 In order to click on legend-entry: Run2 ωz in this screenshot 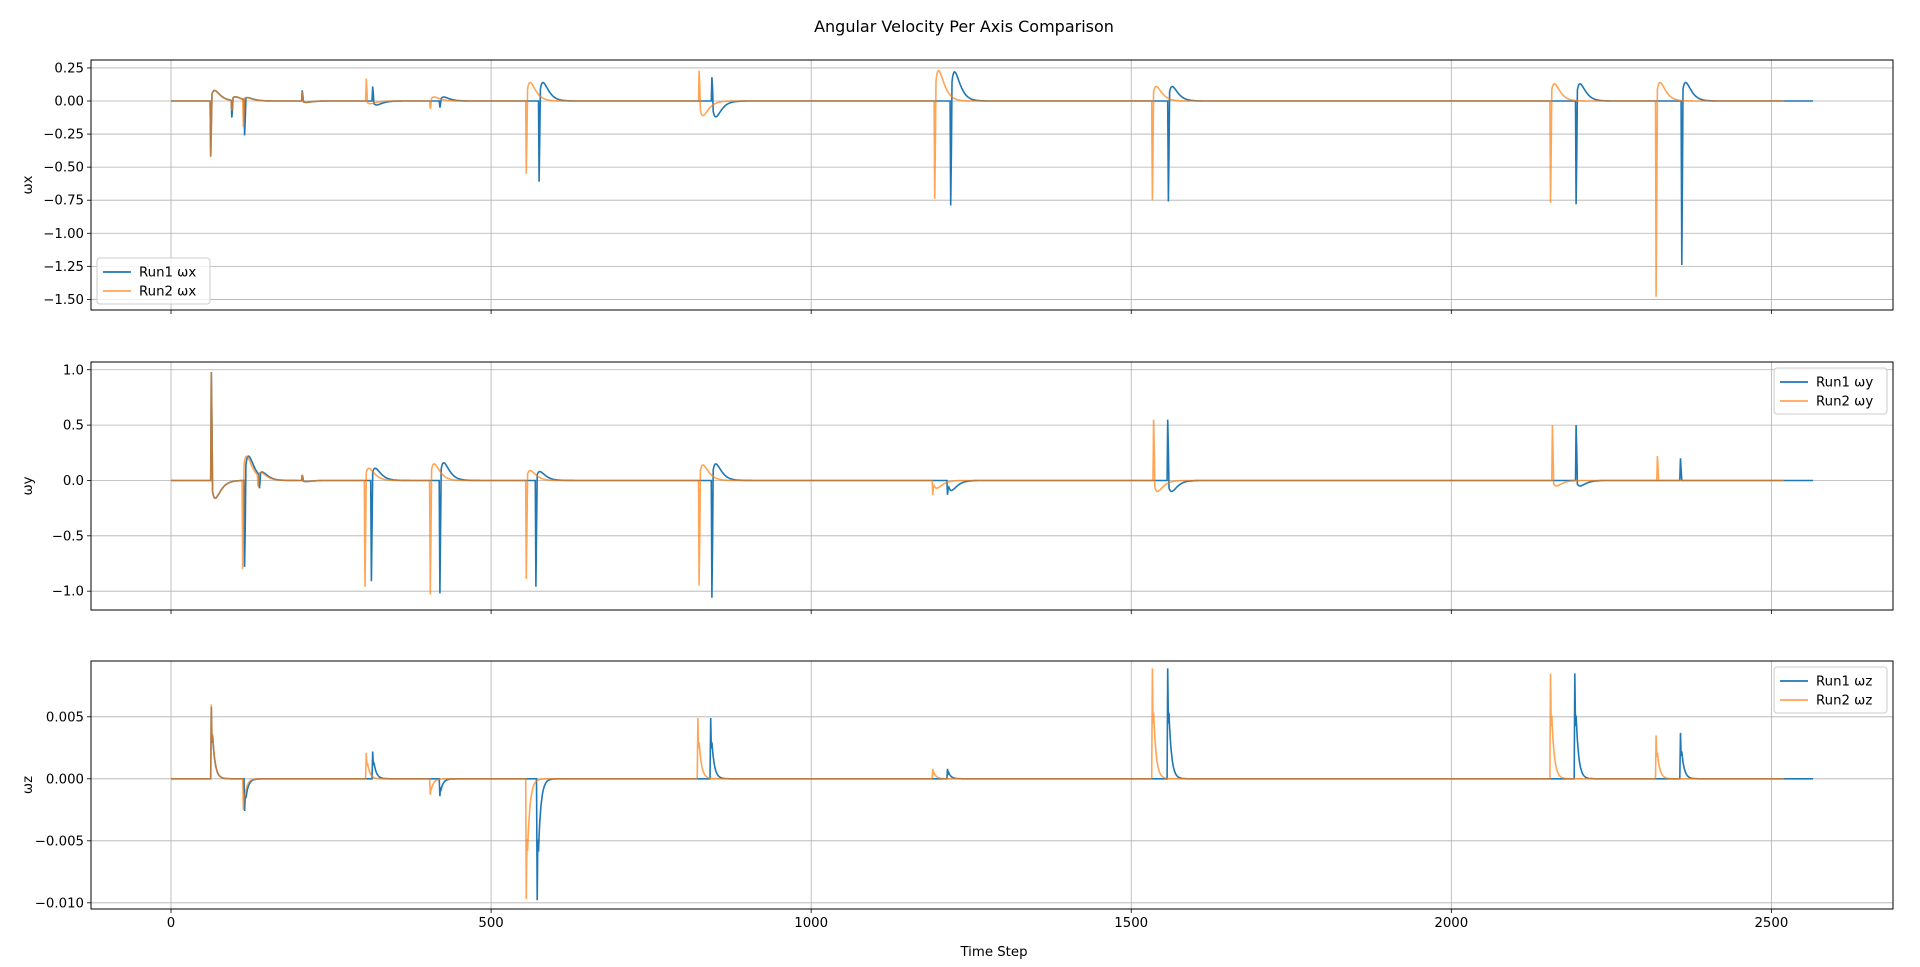, I will do `click(1844, 701)`.